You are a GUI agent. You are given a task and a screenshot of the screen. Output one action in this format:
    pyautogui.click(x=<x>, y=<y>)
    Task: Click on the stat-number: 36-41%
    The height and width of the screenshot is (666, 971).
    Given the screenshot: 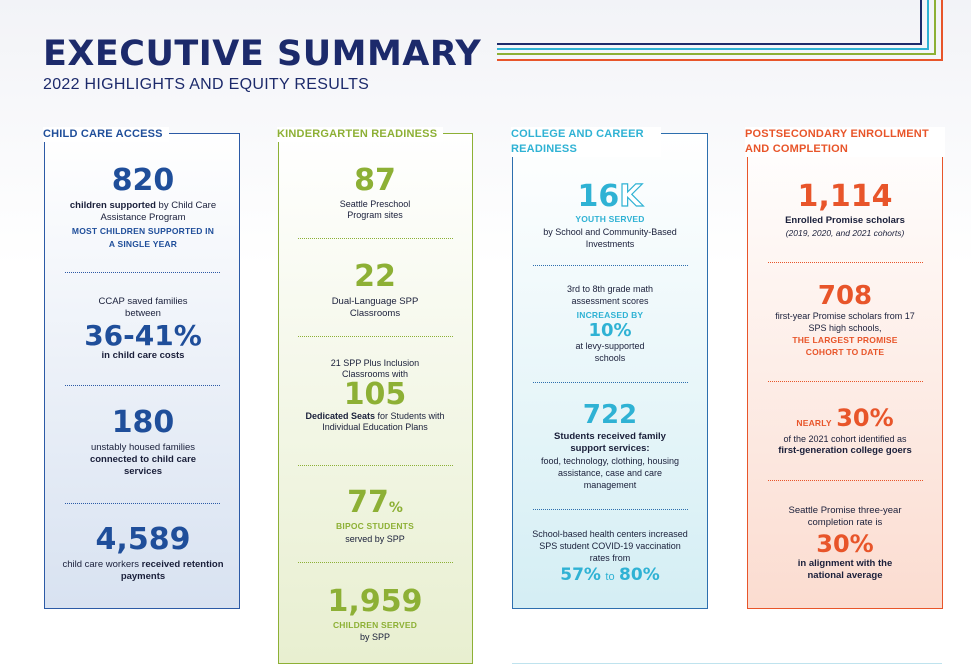 What is the action you would take?
    pyautogui.click(x=143, y=335)
    